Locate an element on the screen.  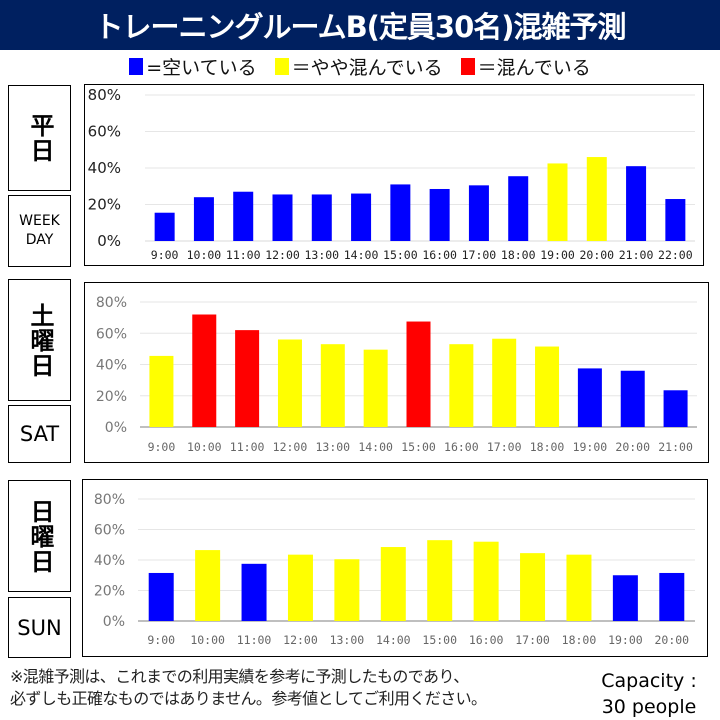
sunday-bar-2000 is located at coordinates (672, 596).